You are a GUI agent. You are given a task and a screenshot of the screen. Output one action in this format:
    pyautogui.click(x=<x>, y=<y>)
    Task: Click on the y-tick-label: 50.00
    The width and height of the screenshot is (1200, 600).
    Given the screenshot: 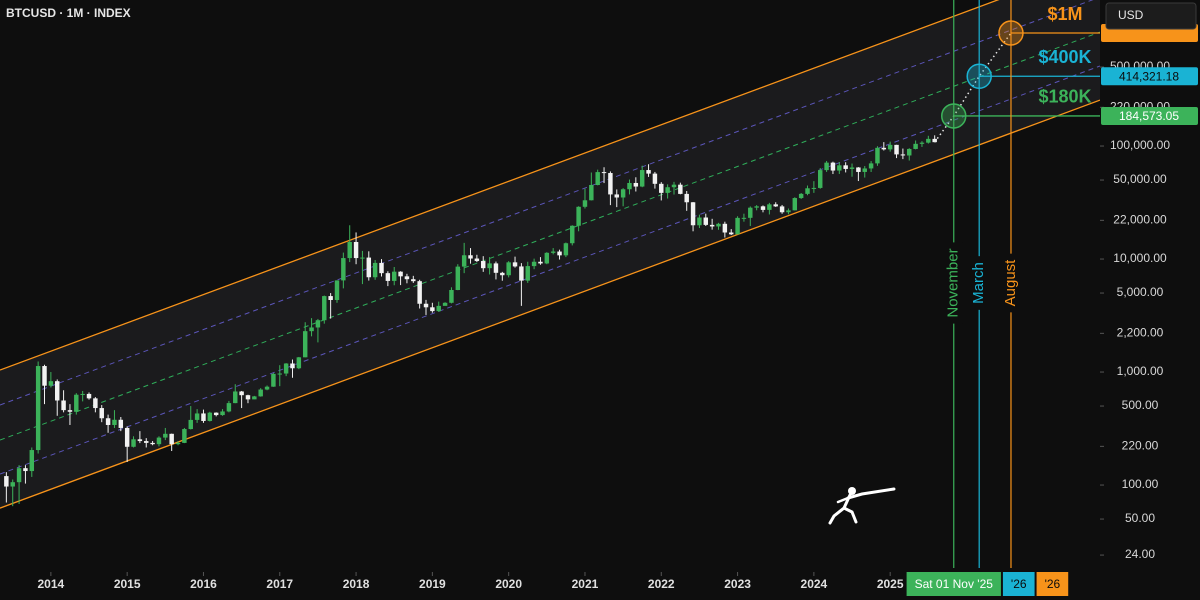 What is the action you would take?
    pyautogui.click(x=1140, y=518)
    